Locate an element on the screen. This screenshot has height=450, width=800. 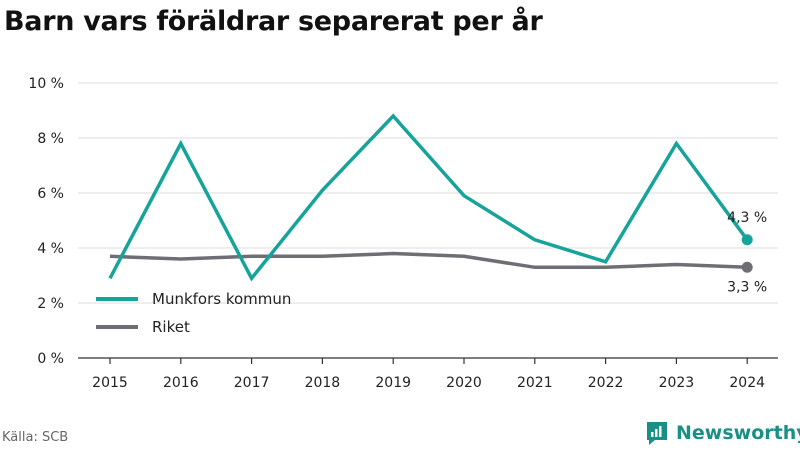
x-tick-label: 2019 is located at coordinates (393, 383).